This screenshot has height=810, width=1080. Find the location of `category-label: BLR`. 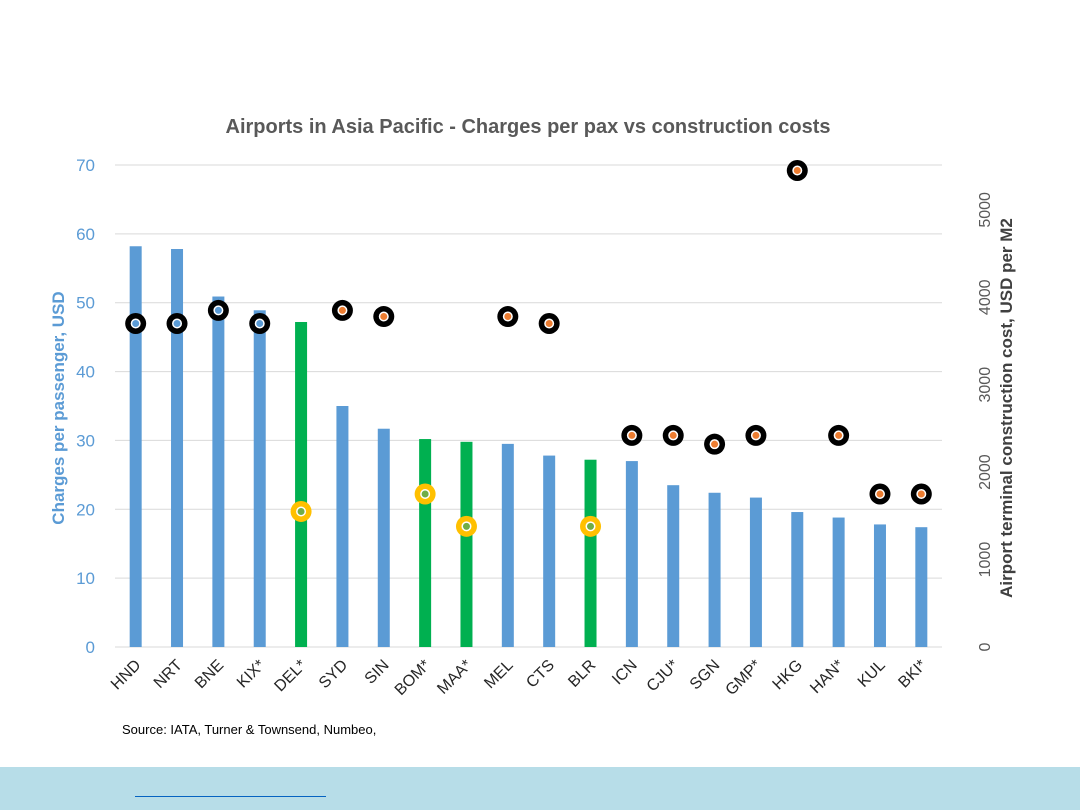

category-label: BLR is located at coordinates (582, 674).